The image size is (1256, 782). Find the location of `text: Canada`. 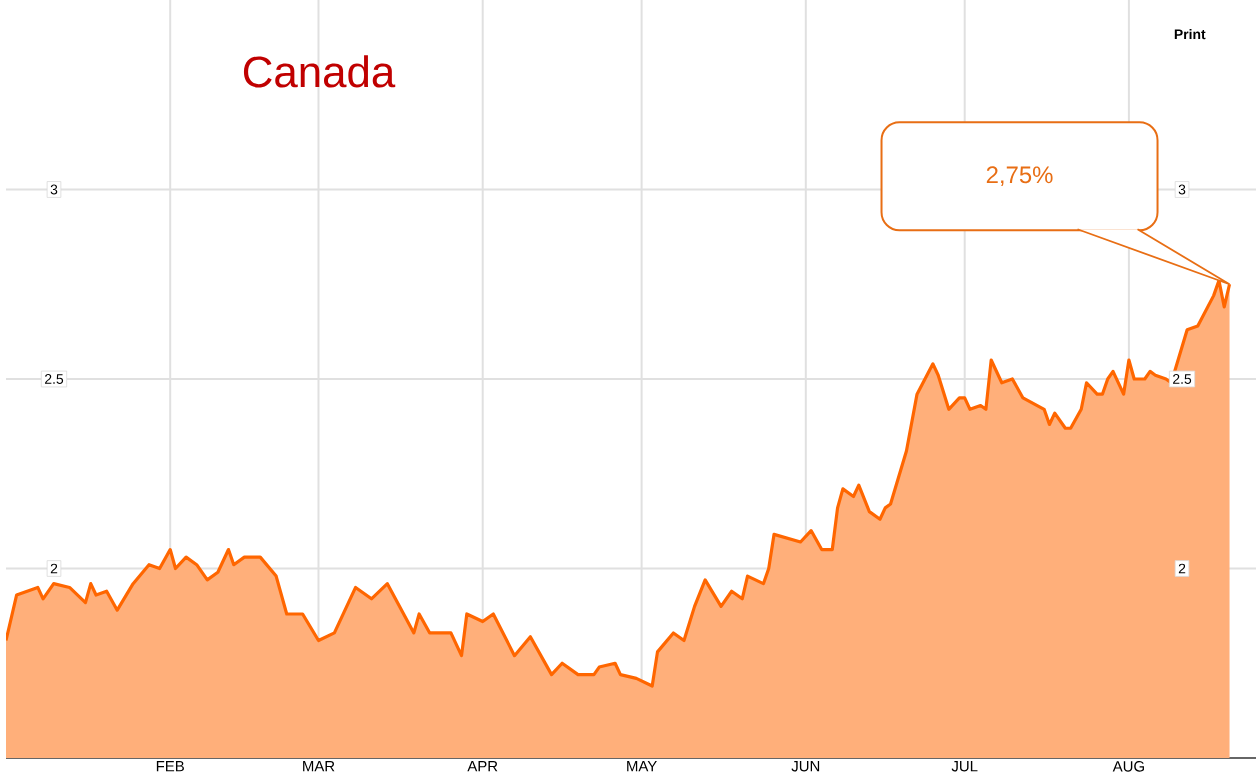

text: Canada is located at coordinates (319, 71).